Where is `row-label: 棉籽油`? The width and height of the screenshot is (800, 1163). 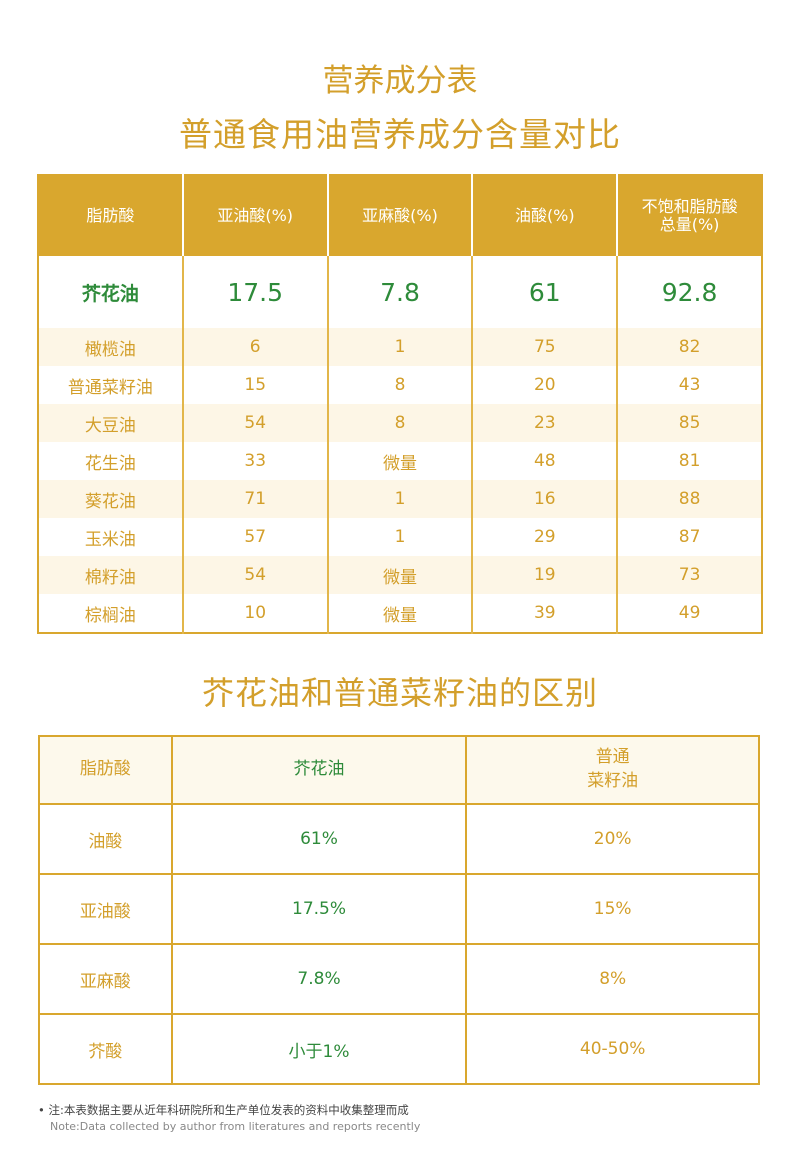
row-label: 棉籽油 is located at coordinates (110, 575).